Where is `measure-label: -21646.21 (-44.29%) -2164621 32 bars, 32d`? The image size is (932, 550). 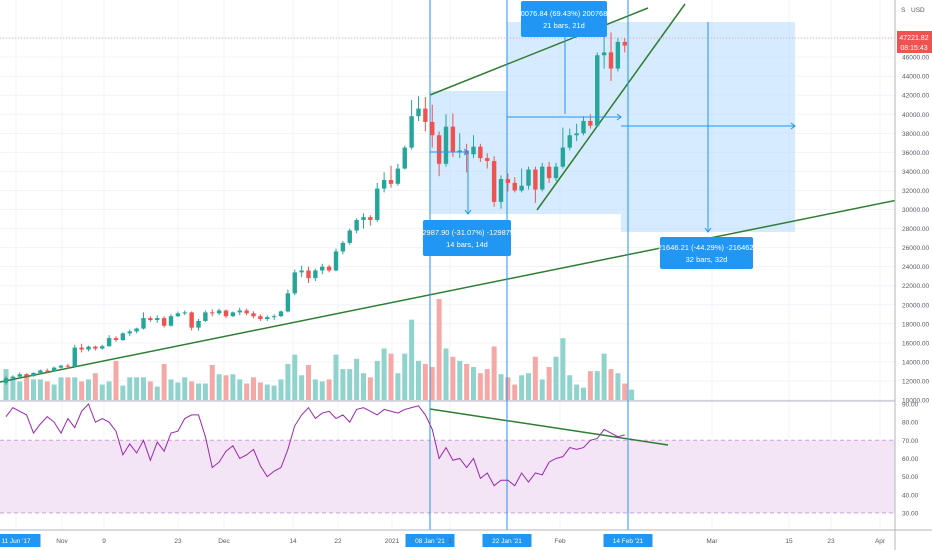
measure-label: -21646.21 (-44.29%) -2164621 32 bars, 32d is located at coordinates (706, 253).